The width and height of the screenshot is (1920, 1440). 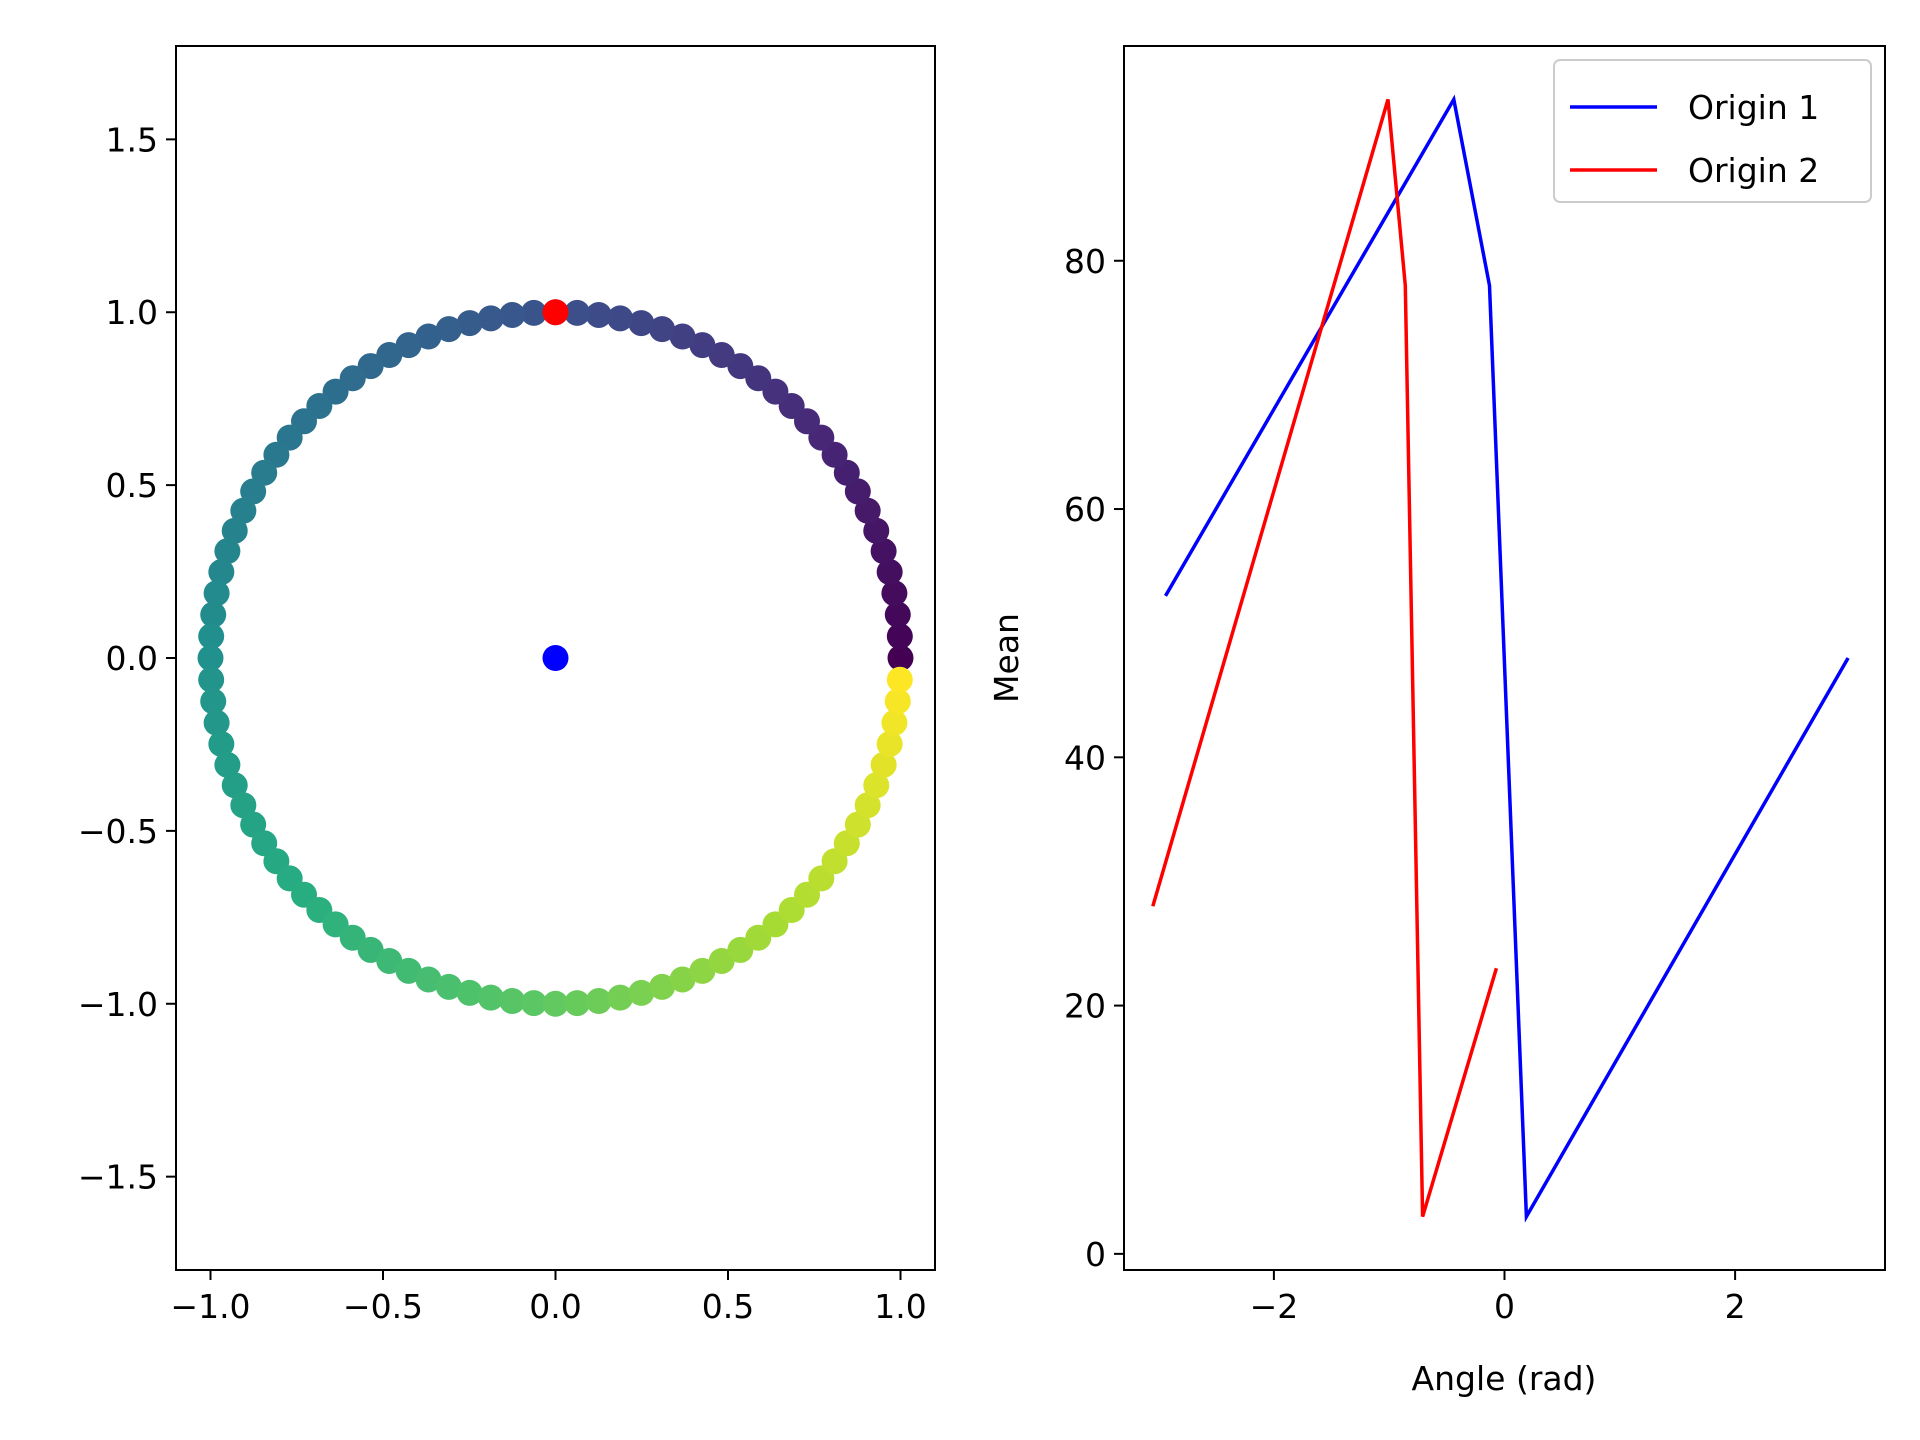 What do you see at coordinates (900, 1306) in the screenshot?
I see `x-tick-label: 1.0` at bounding box center [900, 1306].